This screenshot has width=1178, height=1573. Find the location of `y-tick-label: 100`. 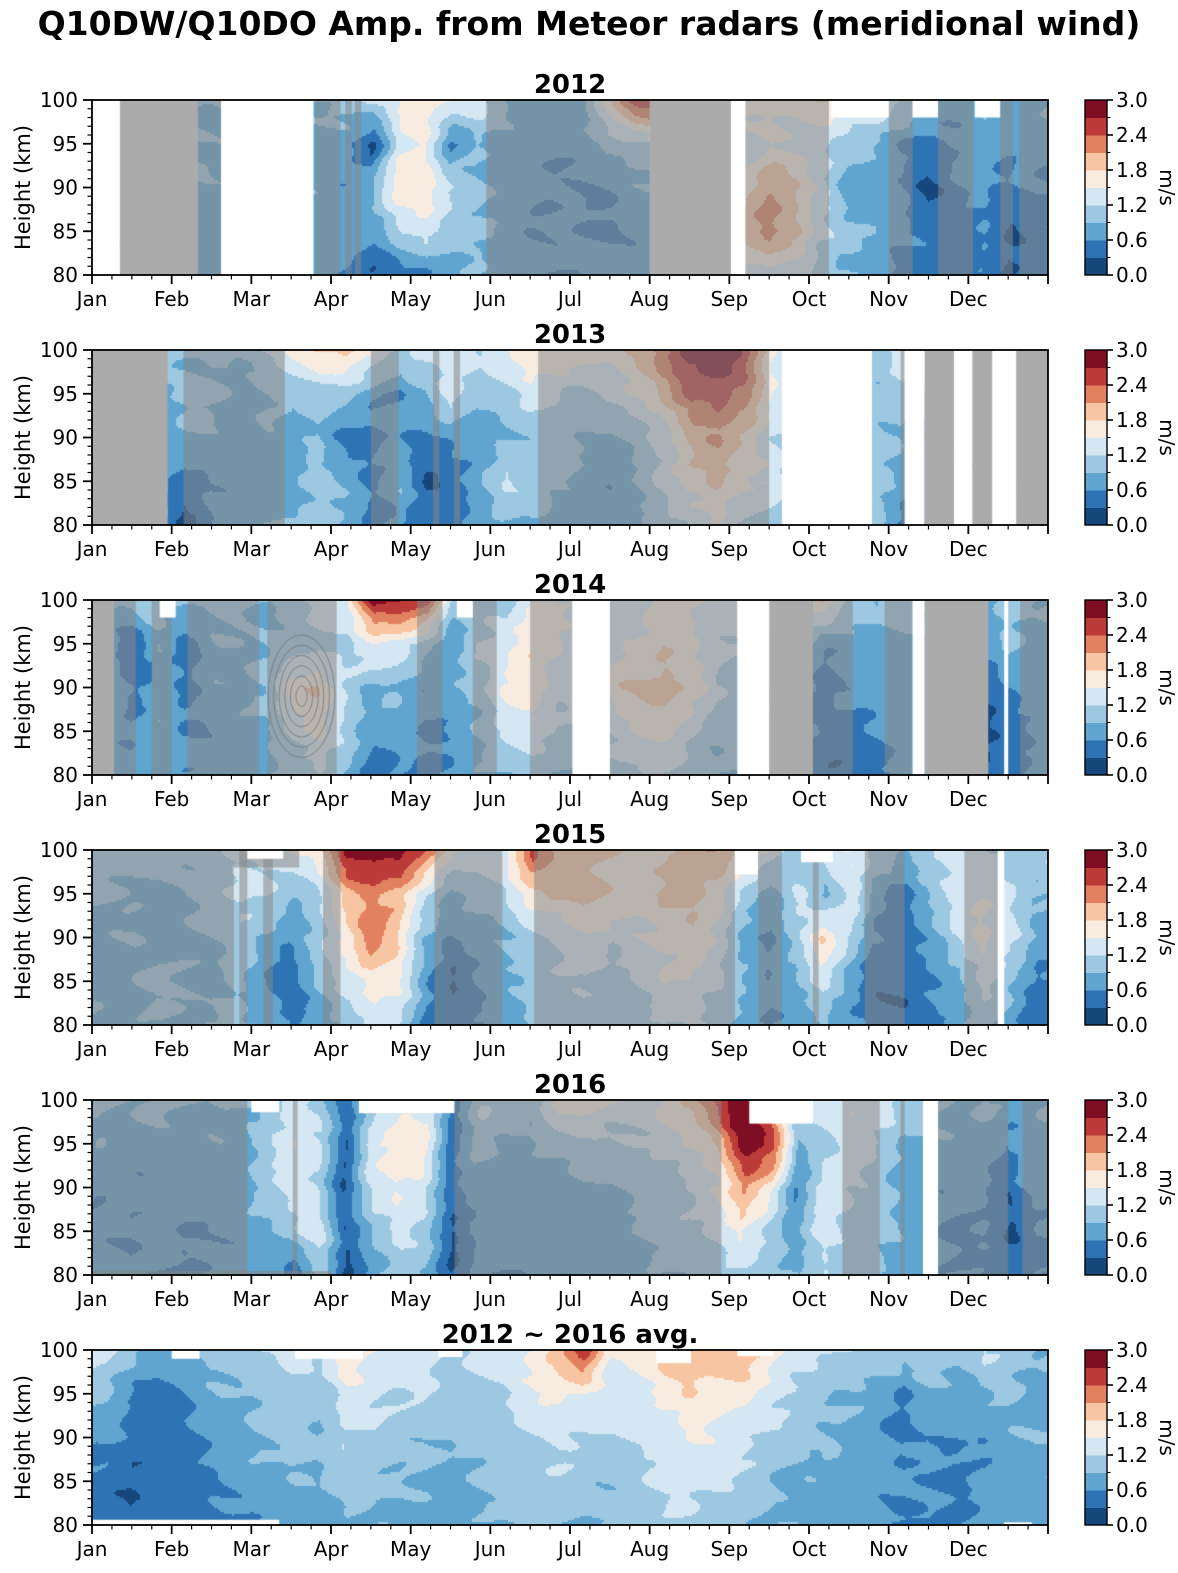

y-tick-label: 100 is located at coordinates (59, 850).